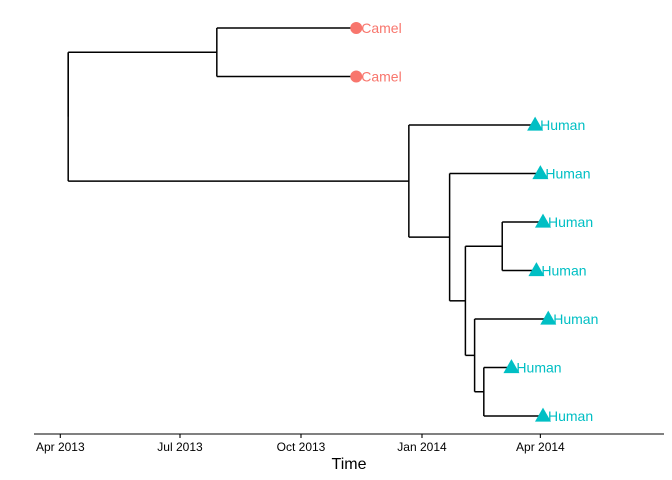 This screenshot has width=672, height=480. Describe the element at coordinates (301, 447) in the screenshot. I see `x-tick-label: Oct 2013` at that location.